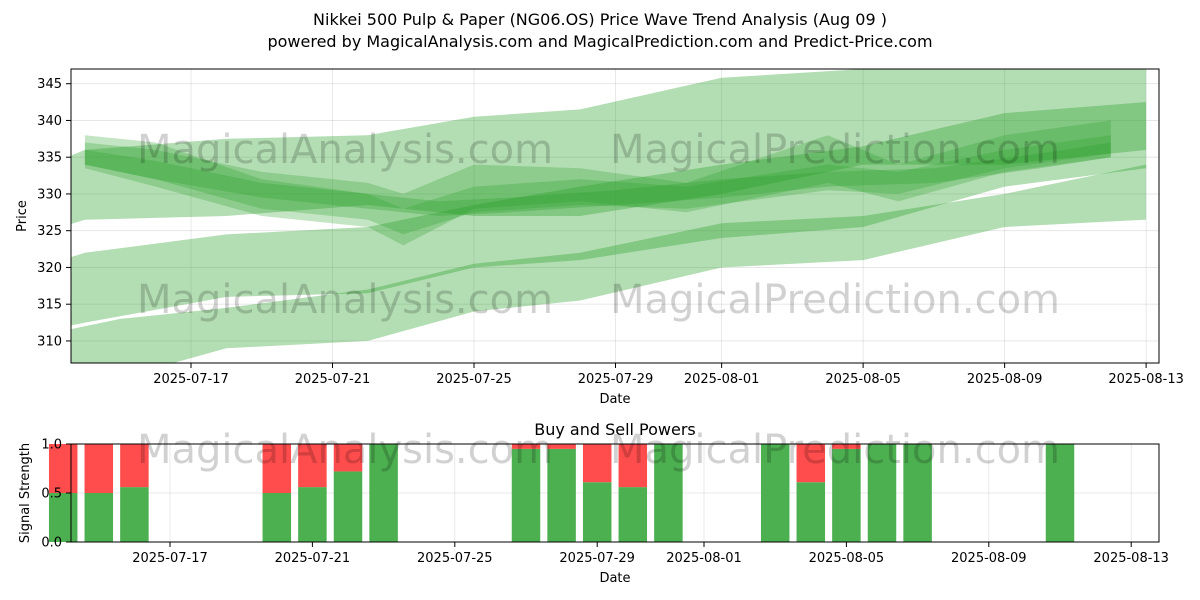 Image resolution: width=1200 pixels, height=600 pixels. Describe the element at coordinates (51, 543) in the screenshot. I see `power-y-tick-label: 0.0` at that location.